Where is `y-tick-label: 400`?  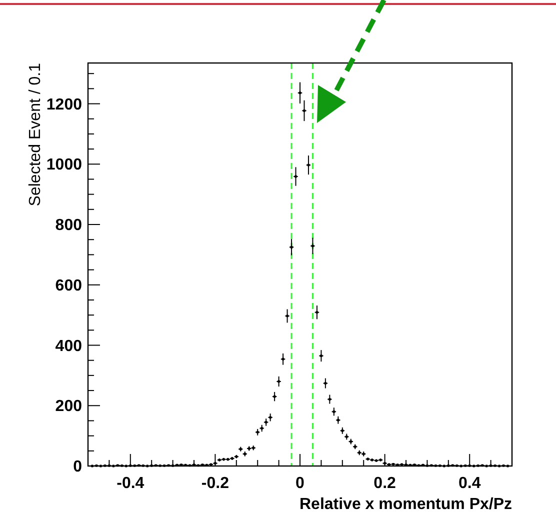
y-tick-label: 400 is located at coordinates (68, 346).